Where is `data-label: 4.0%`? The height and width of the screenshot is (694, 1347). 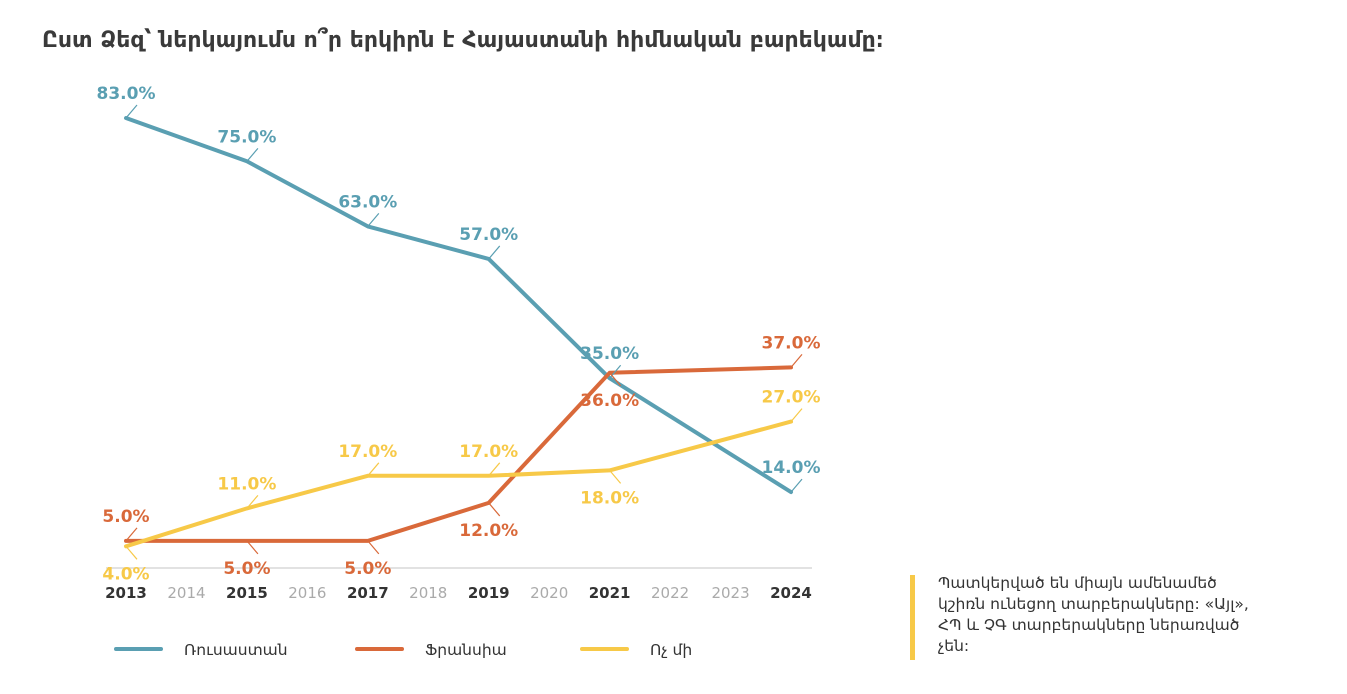
data-label: 4.0% is located at coordinates (125, 574).